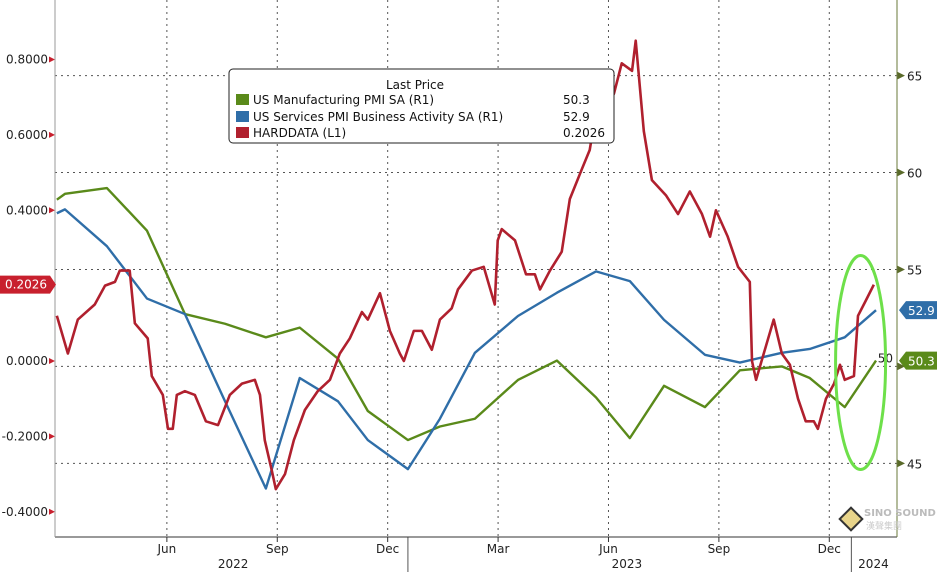 This screenshot has width=937, height=572. Describe the element at coordinates (584, 133) in the screenshot. I see `legend-value-harddata: 0.2026` at that location.